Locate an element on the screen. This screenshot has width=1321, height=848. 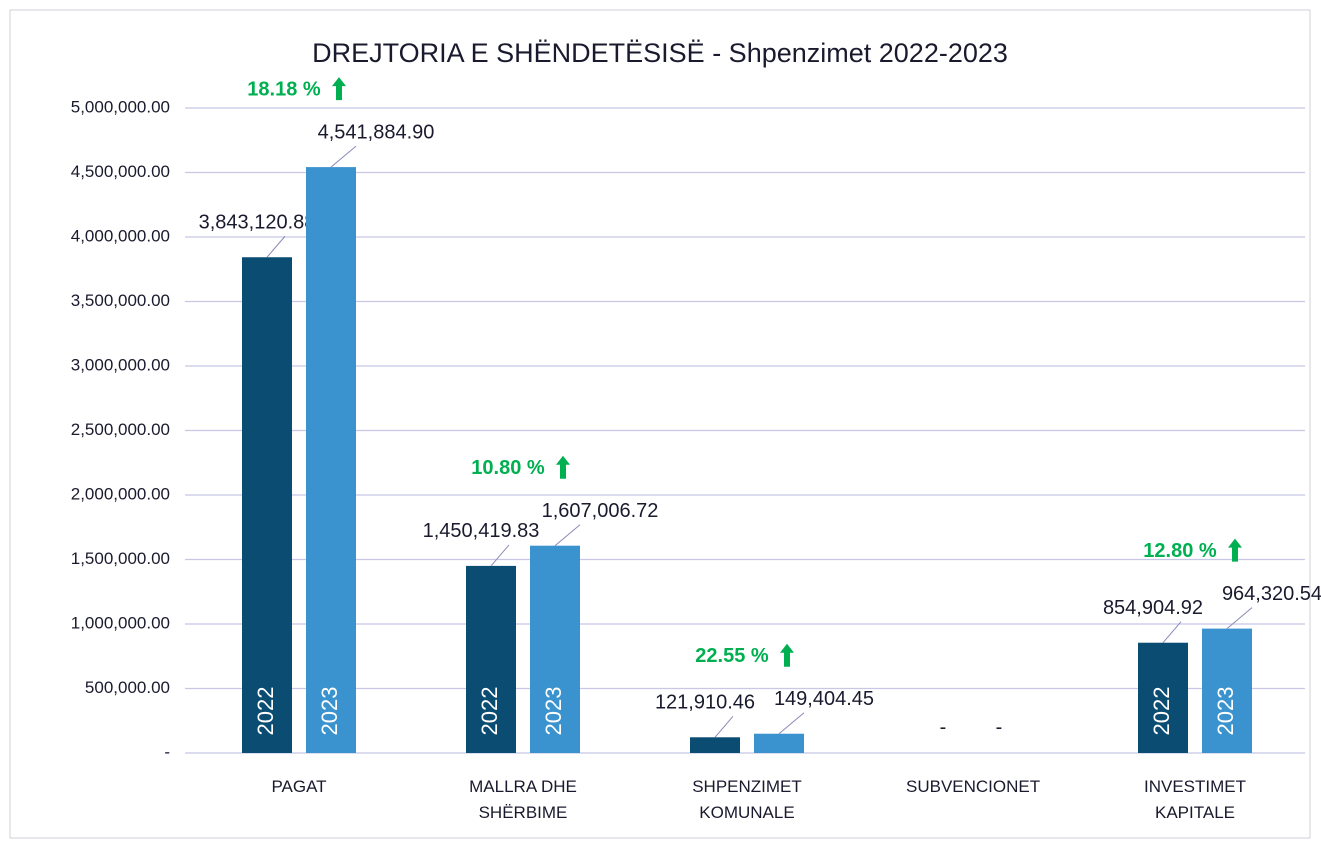
y-tick-label: 5,000,000.00 is located at coordinates (120, 106).